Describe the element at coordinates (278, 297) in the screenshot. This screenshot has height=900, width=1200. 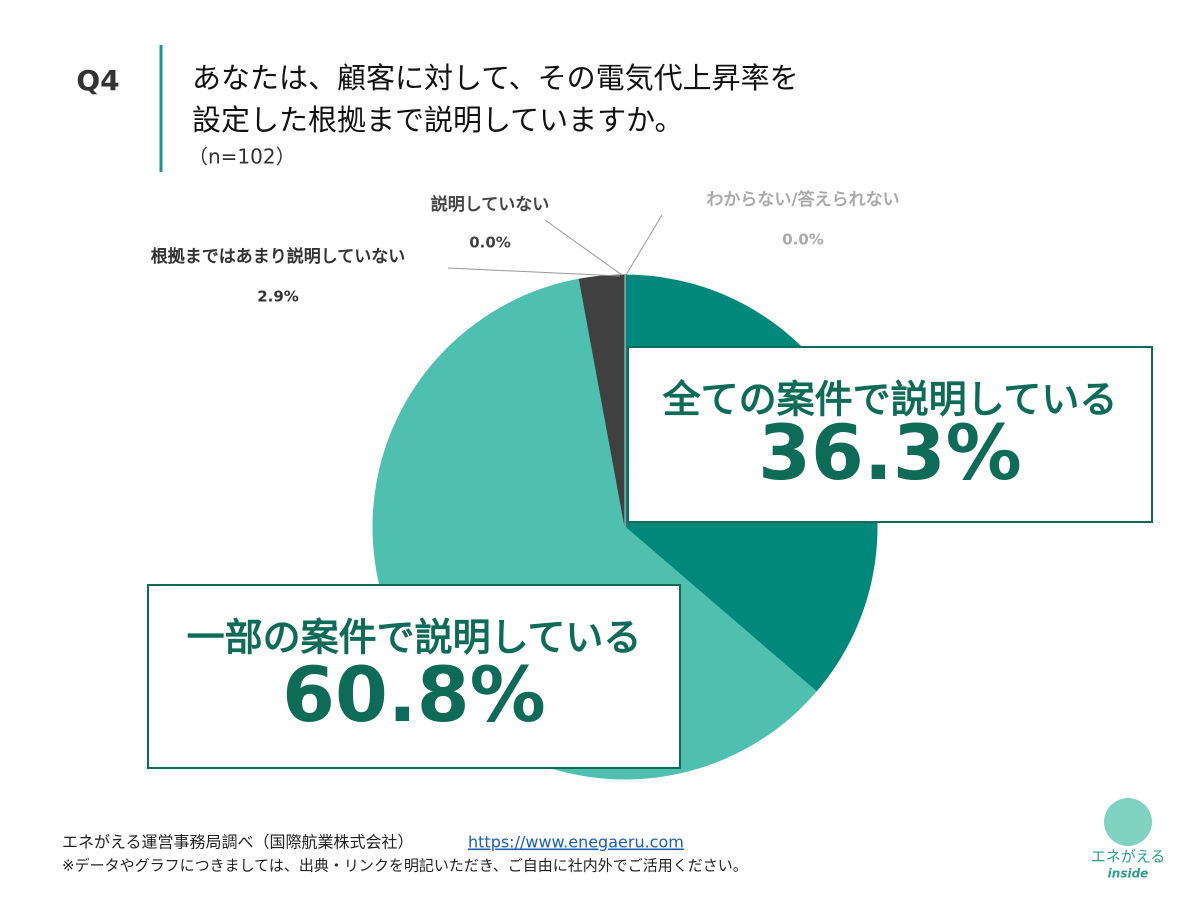
I see `slice-value: 2.9%` at that location.